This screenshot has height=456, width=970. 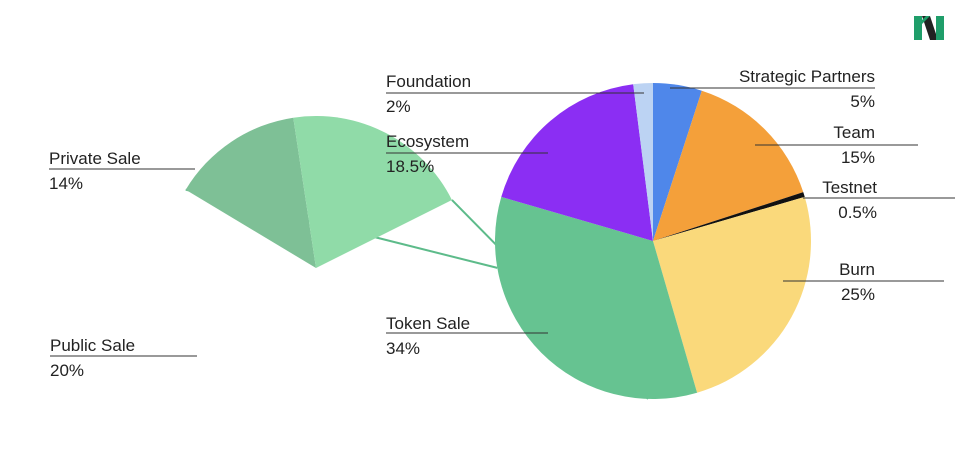 I want to click on value-burn: 25%, so click(x=858, y=294).